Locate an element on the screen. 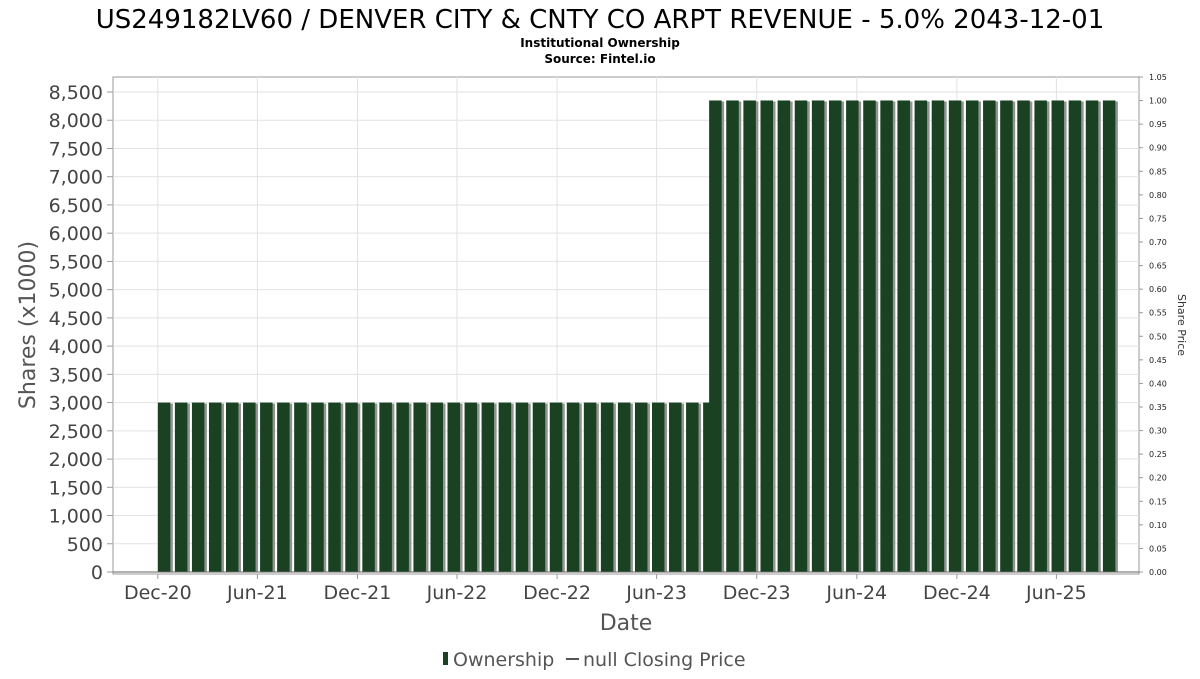  y2-tick-label: 0.35 is located at coordinates (1158, 407).